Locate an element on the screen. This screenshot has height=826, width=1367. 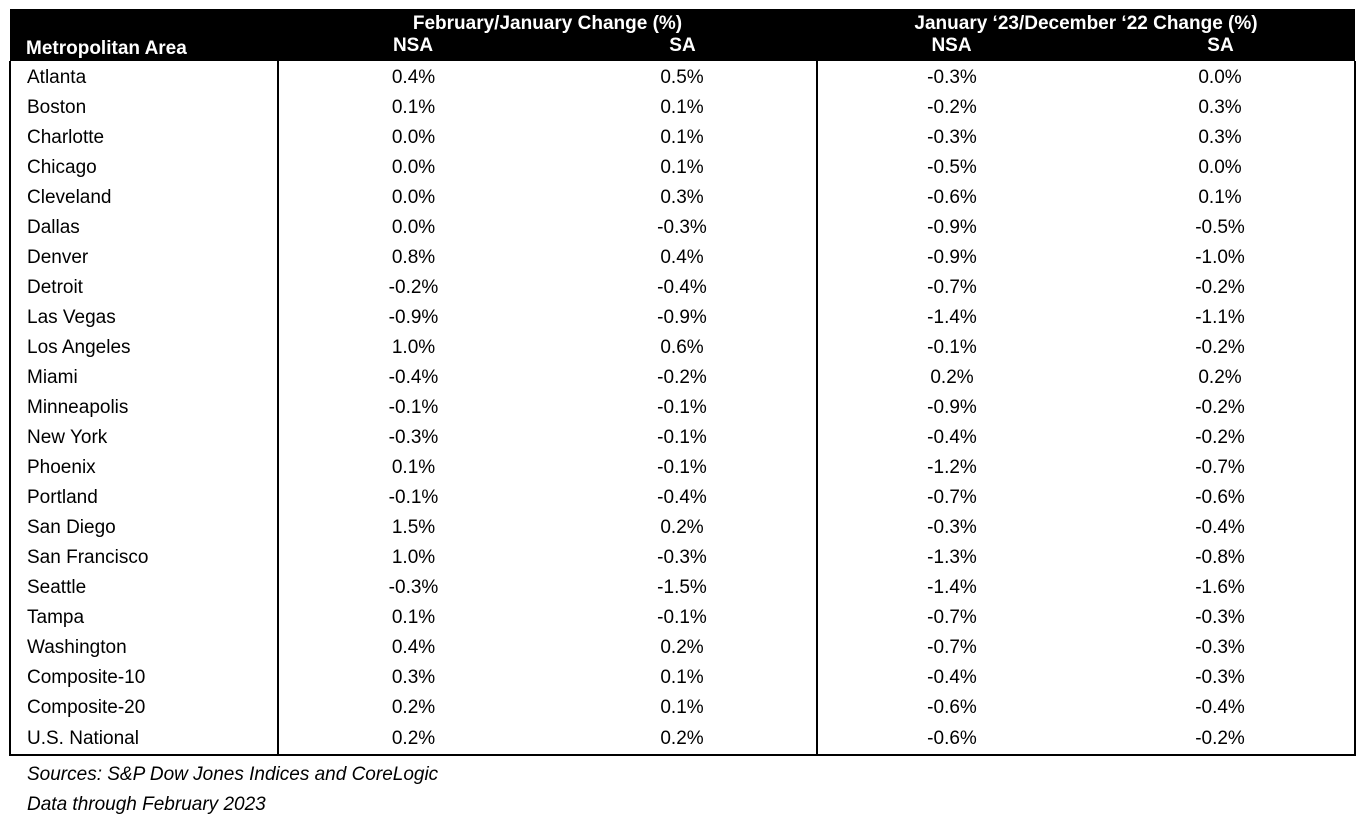
cell-jan-dec-sa: 0.3% is located at coordinates (1221, 138).